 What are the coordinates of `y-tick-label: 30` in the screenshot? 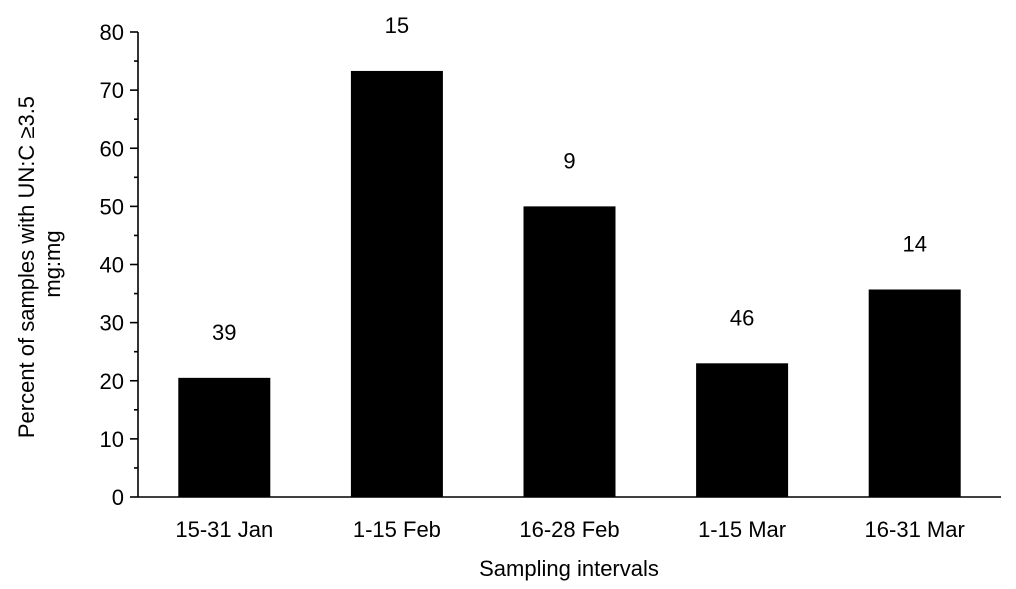 It's located at (112, 323).